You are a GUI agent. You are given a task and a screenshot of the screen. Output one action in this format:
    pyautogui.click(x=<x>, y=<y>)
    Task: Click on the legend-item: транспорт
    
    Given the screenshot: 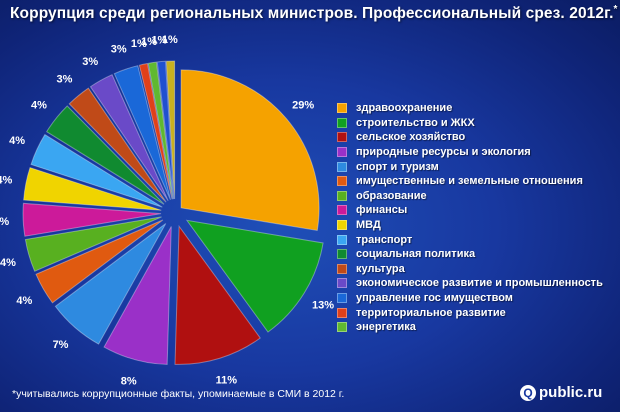 What is the action you would take?
    pyautogui.click(x=470, y=239)
    